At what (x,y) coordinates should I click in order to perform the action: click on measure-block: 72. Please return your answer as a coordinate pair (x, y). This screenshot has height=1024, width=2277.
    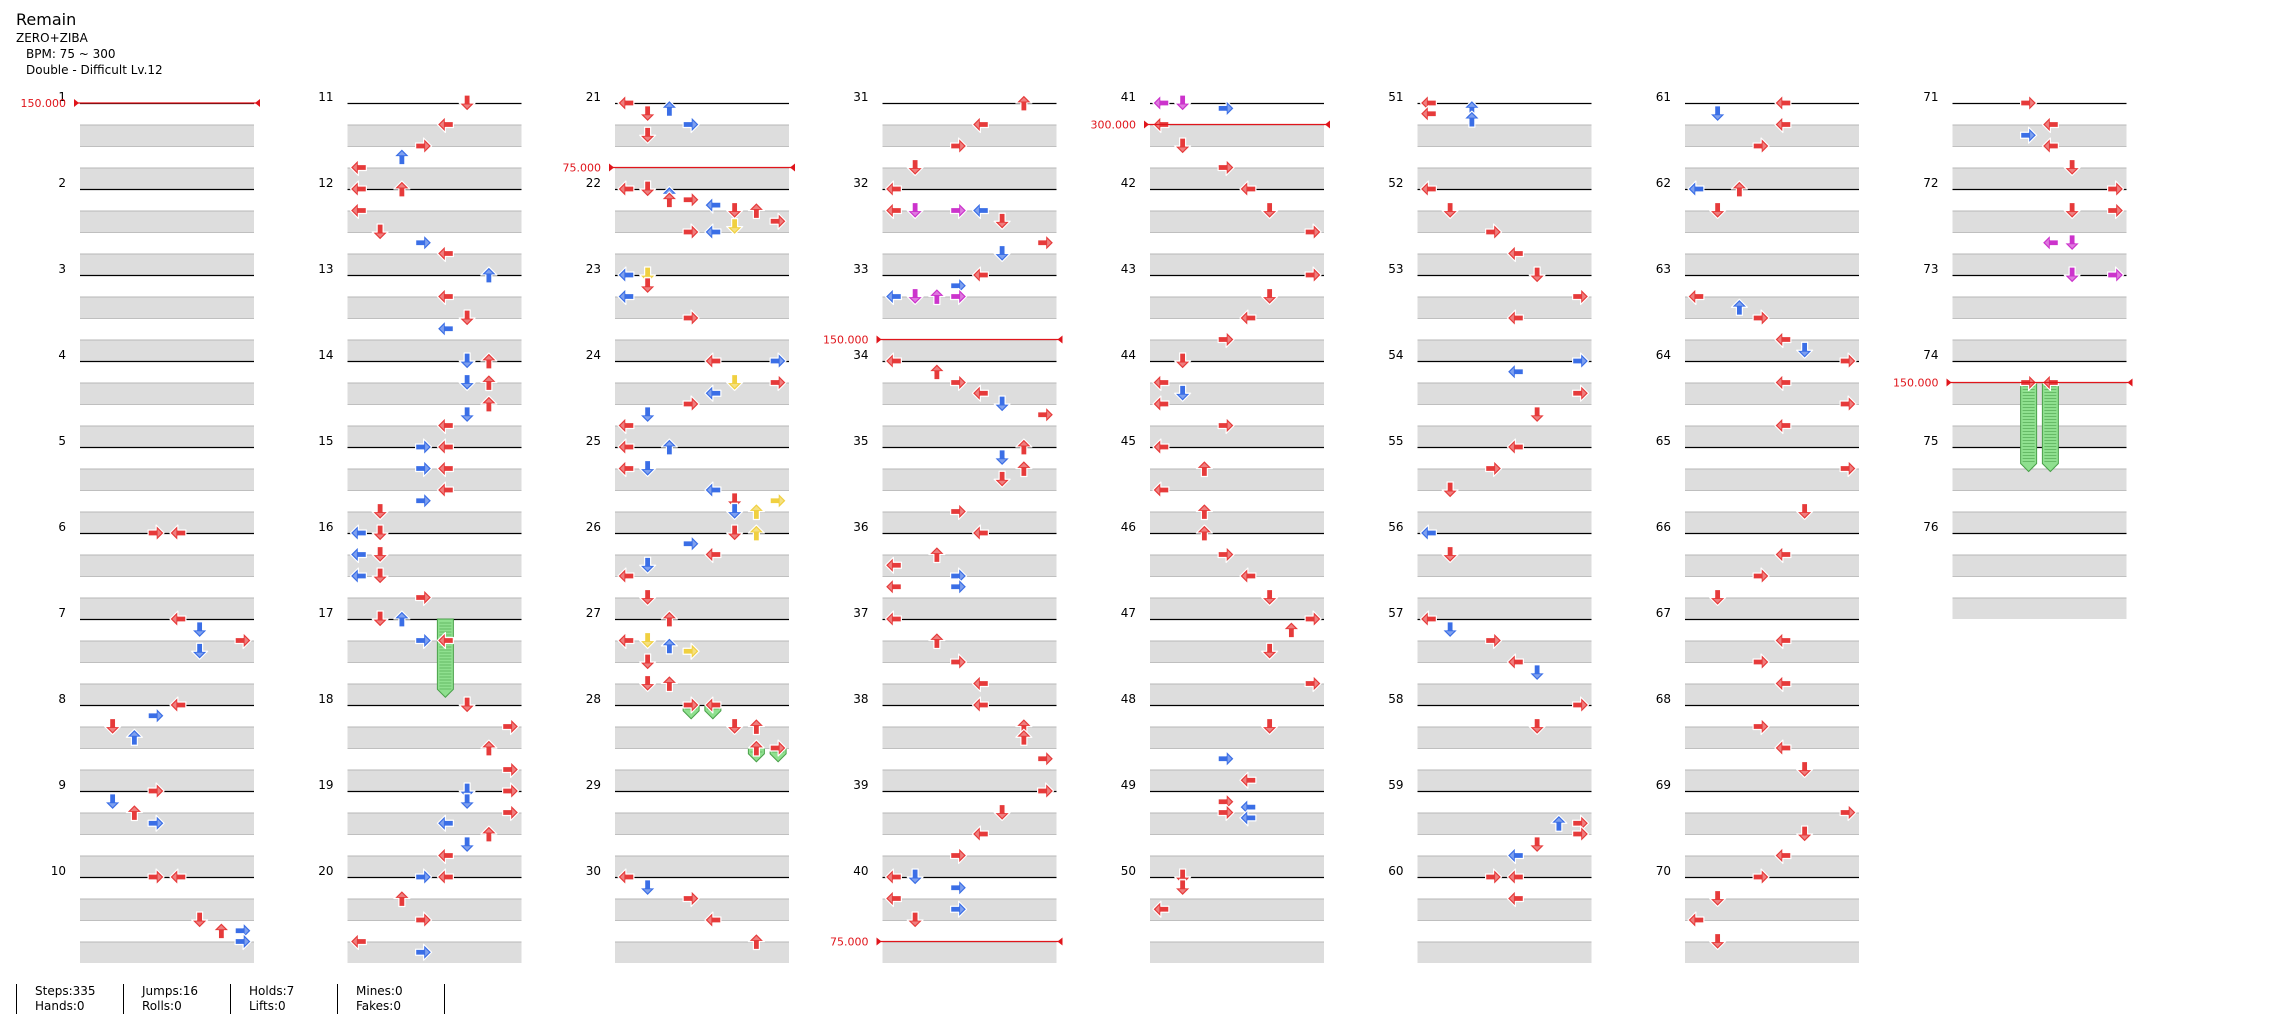
    Looking at the image, I should click on (2025, 225).